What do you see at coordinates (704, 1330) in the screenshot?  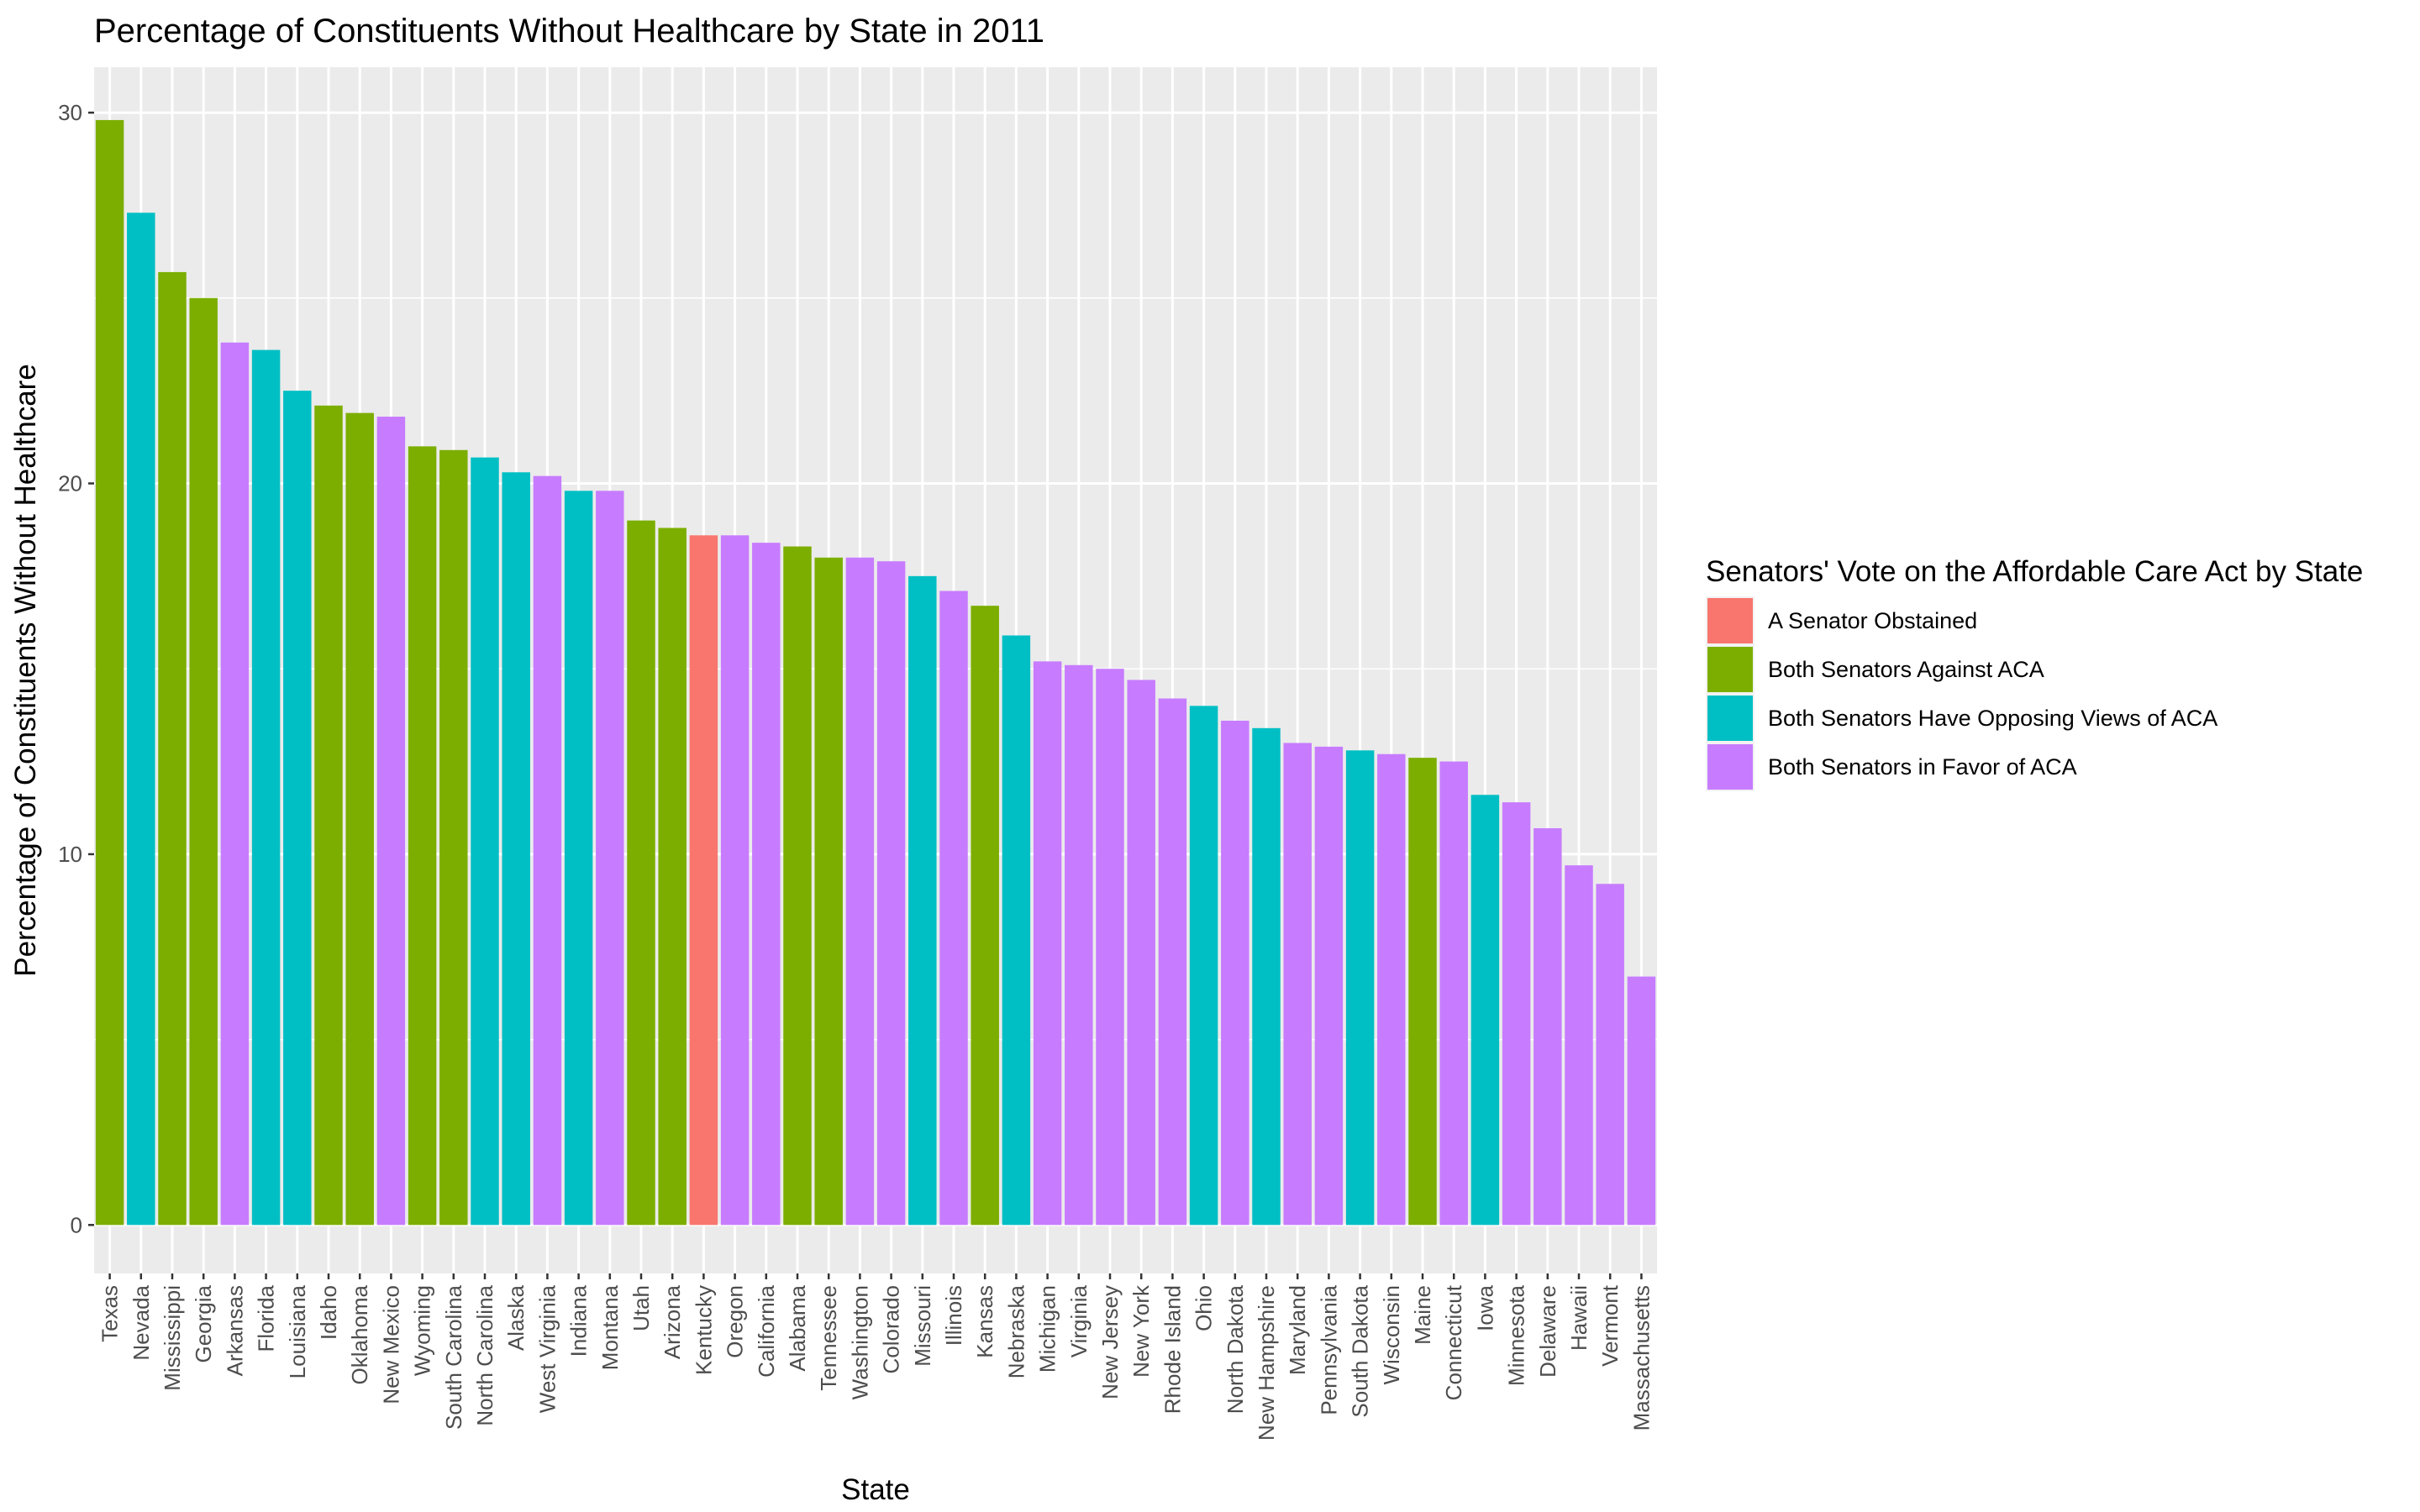 I see `x-tick-label: Kentucky` at bounding box center [704, 1330].